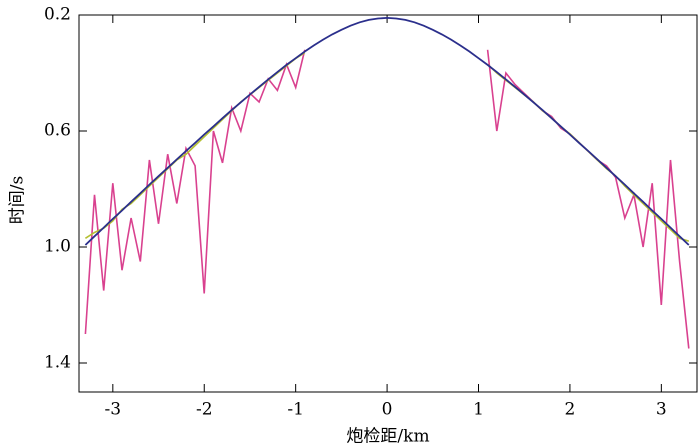 This screenshot has height=448, width=700. What do you see at coordinates (478, 410) in the screenshot?
I see `x-tick-label: 1` at bounding box center [478, 410].